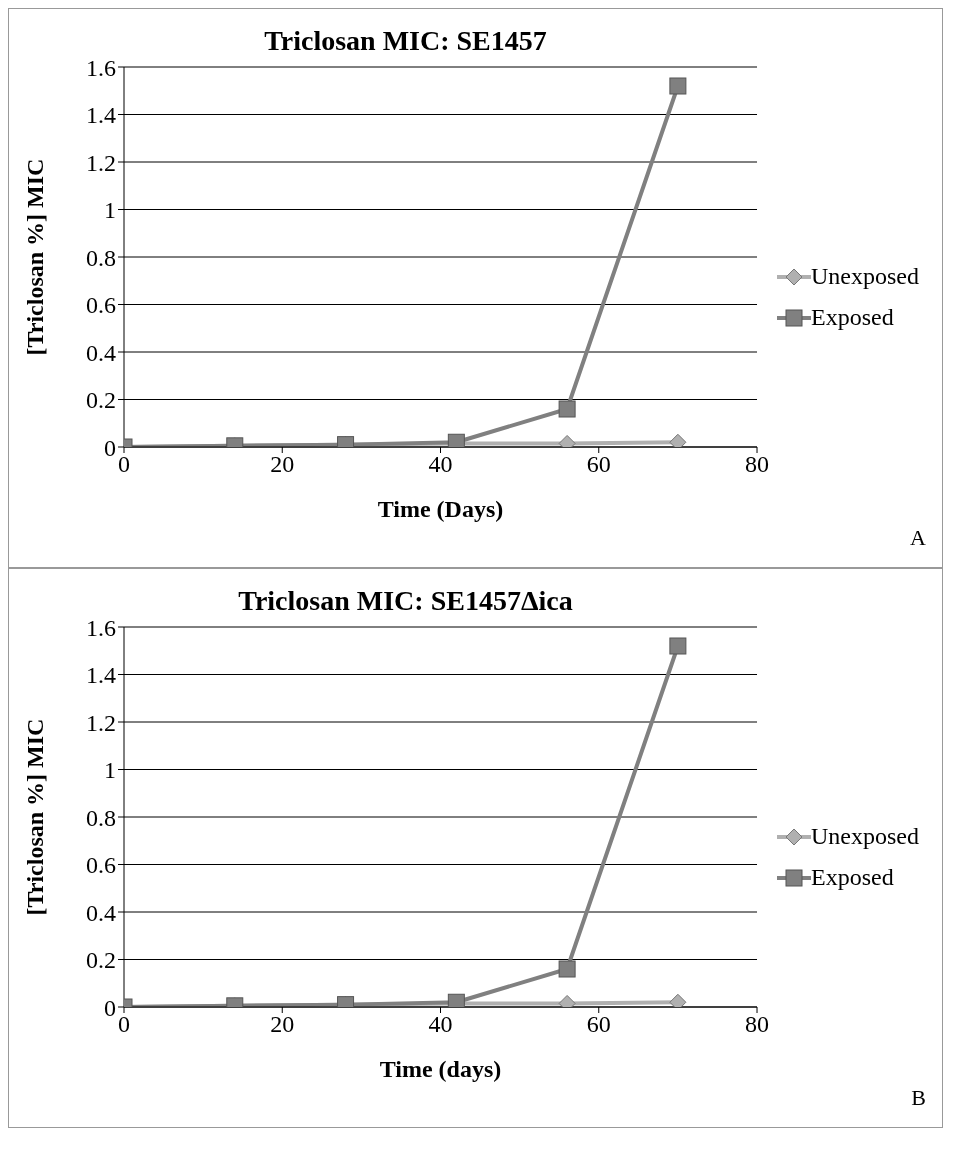  I want to click on x-axis-title: Time (days), so click(440, 1069).